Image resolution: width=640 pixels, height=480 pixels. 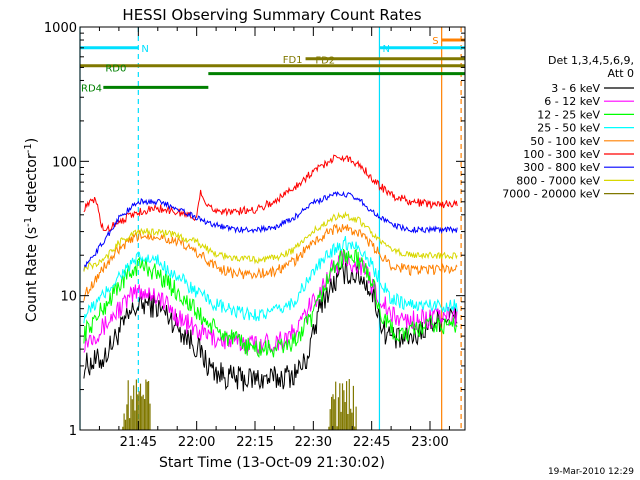 I want to click on flag-label: FD2, so click(x=325, y=61).